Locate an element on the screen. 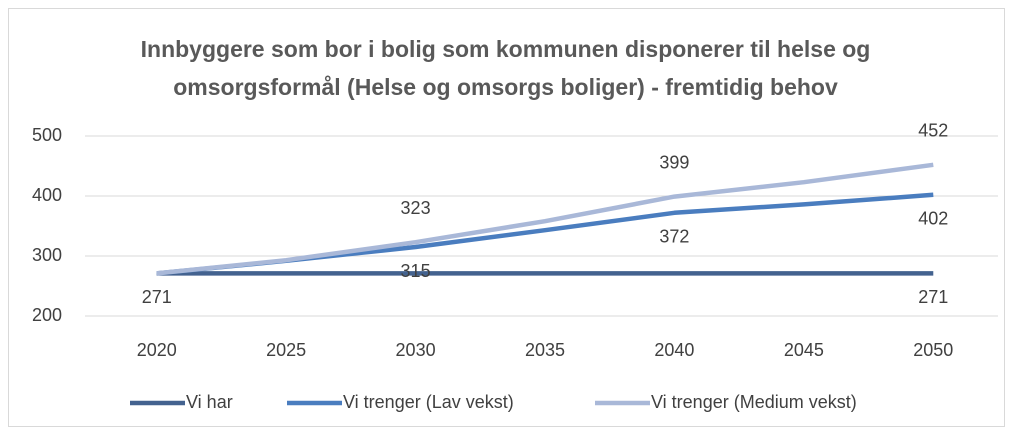 The height and width of the screenshot is (432, 1011). y-tick-label: 300 is located at coordinates (47, 255).